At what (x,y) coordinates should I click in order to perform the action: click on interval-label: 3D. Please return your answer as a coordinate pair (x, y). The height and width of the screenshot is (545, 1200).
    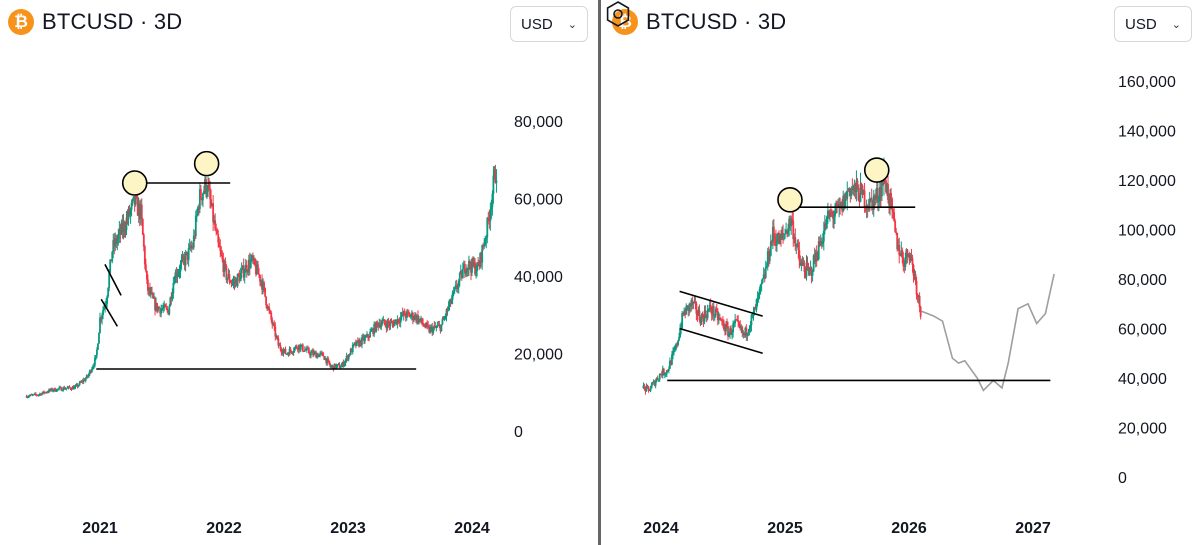
    Looking at the image, I should click on (168, 21).